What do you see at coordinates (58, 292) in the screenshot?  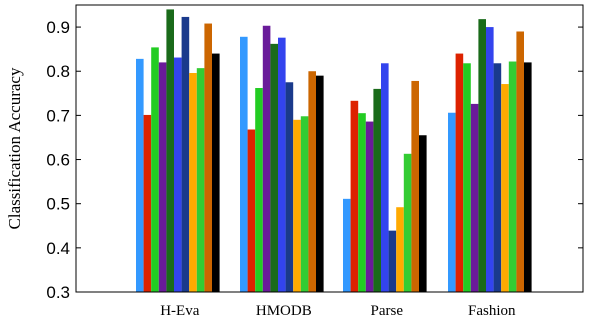 I see `y-tick-label: 0.3` at bounding box center [58, 292].